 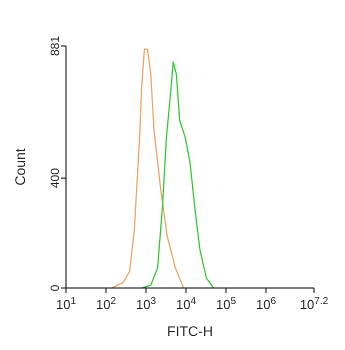 What do you see at coordinates (55, 178) in the screenshot?
I see `y-tick-label: 400` at bounding box center [55, 178].